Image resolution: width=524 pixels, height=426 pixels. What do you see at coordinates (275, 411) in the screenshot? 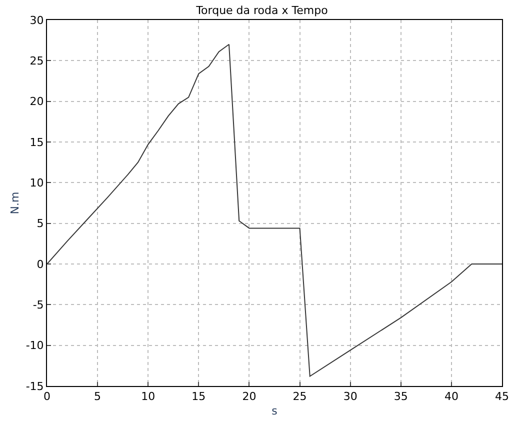
I see `x-axis-title: s` at bounding box center [275, 411].